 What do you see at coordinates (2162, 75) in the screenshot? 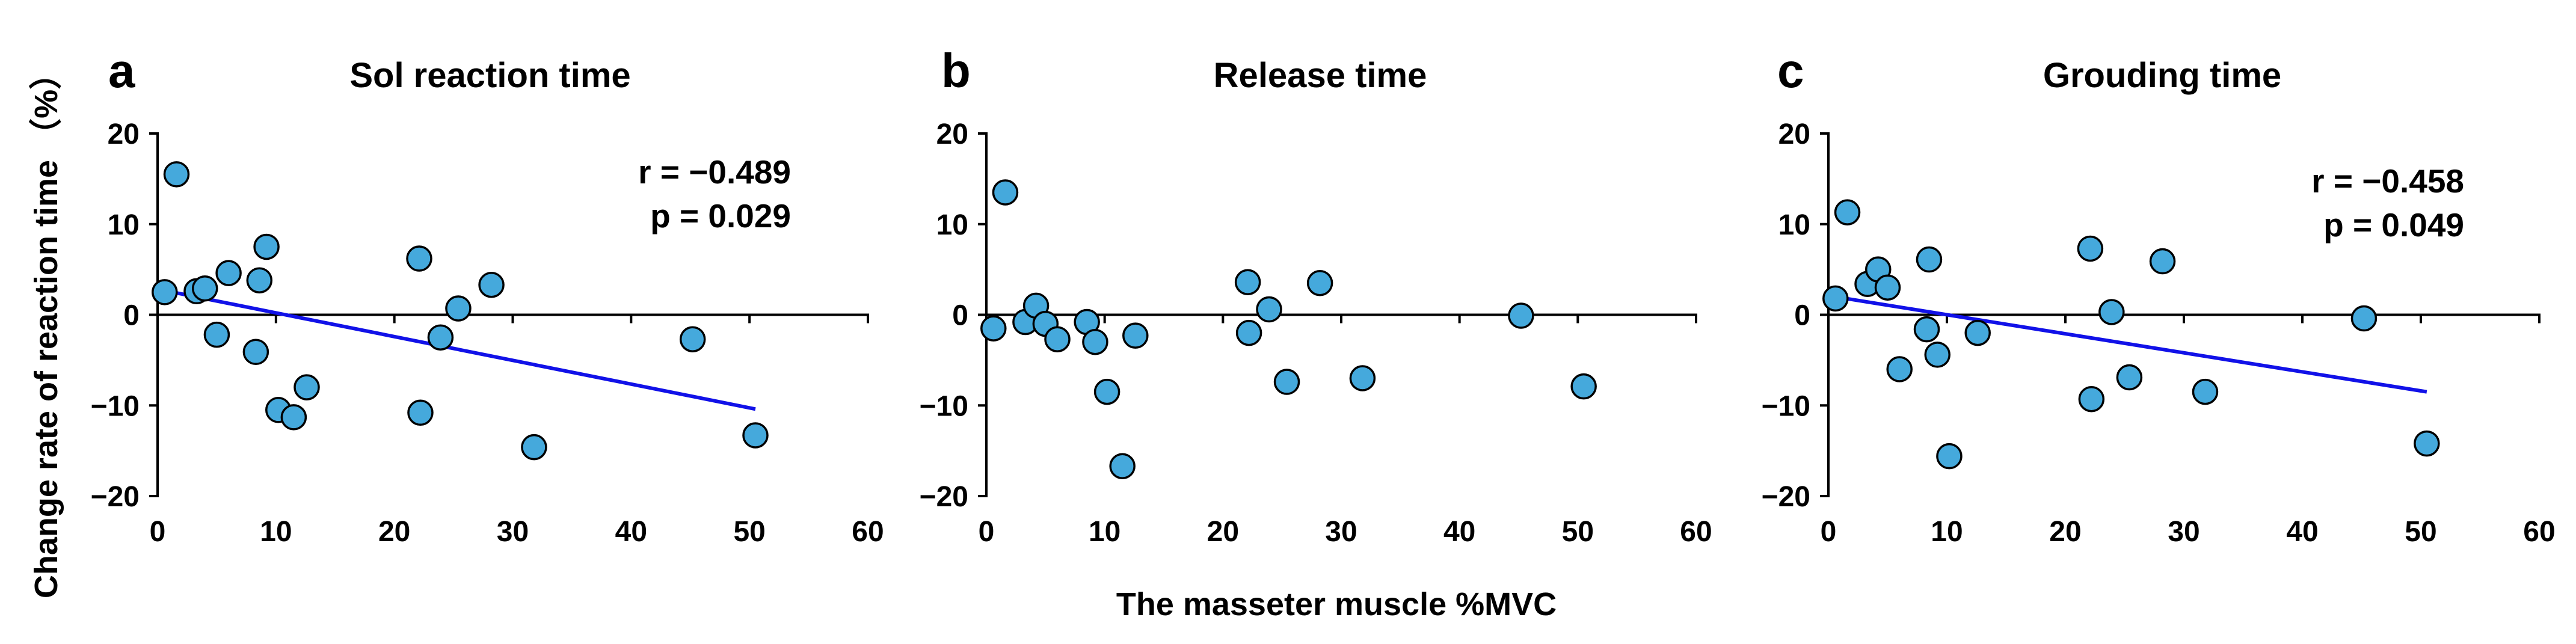
I see `panel-title: Grouding time` at bounding box center [2162, 75].